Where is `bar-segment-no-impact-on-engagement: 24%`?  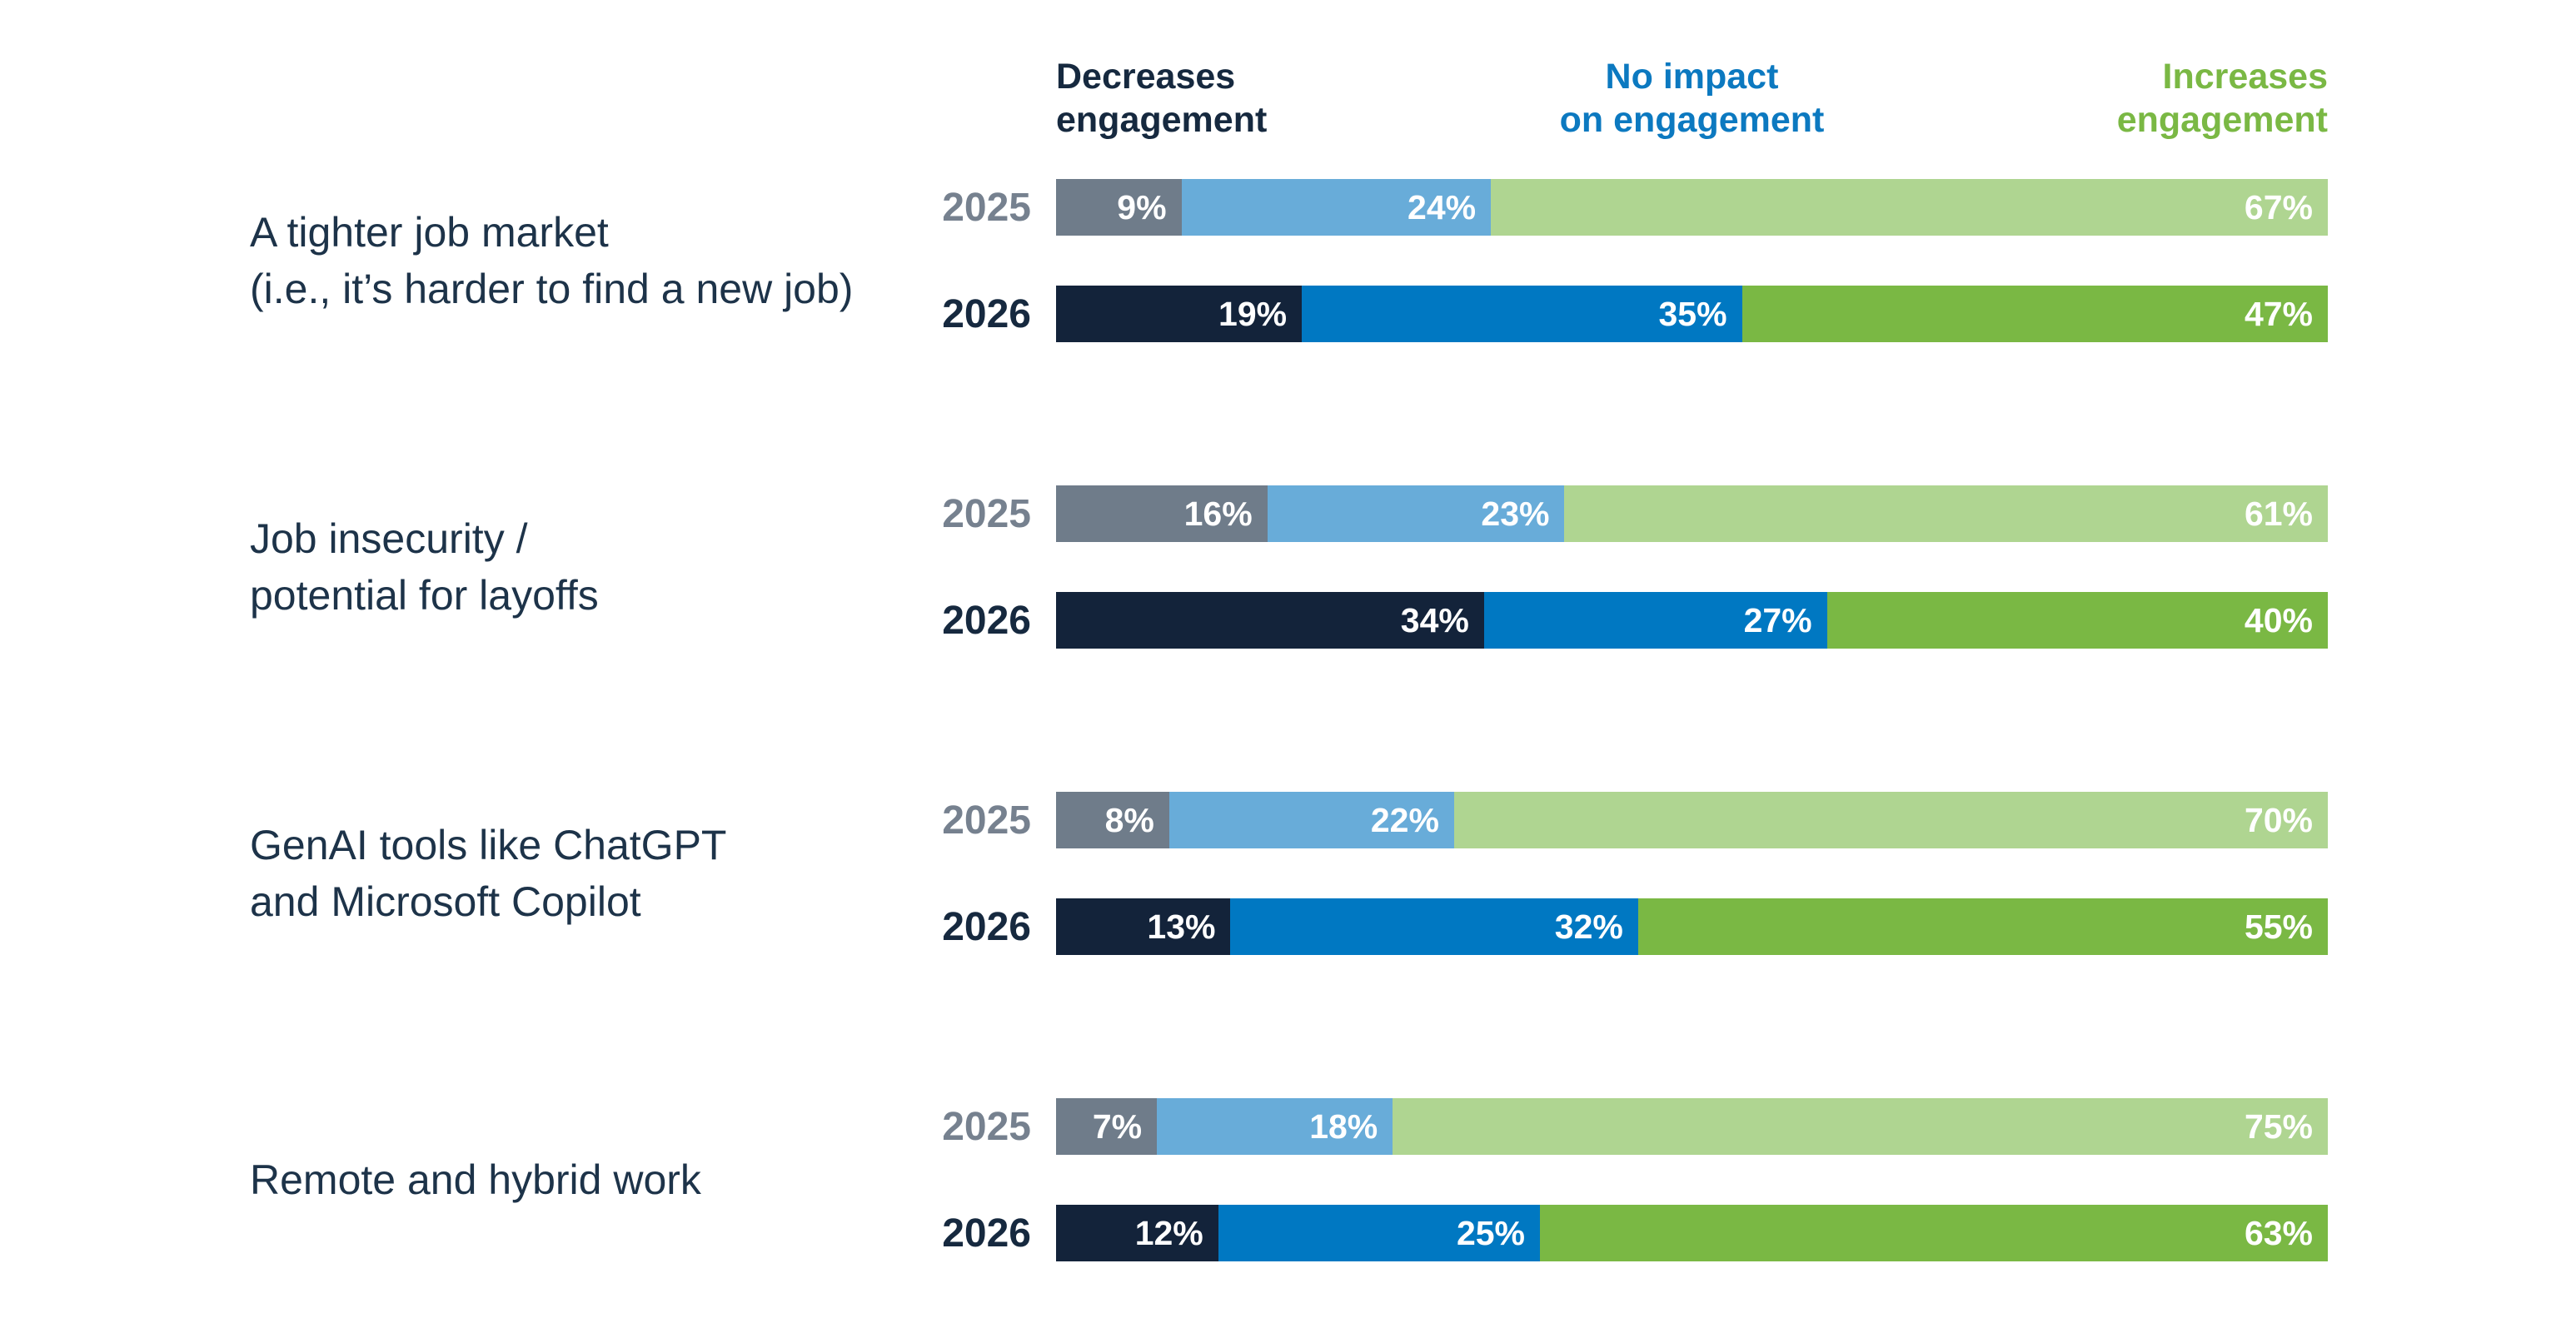 bar-segment-no-impact-on-engagement: 24% is located at coordinates (1336, 208).